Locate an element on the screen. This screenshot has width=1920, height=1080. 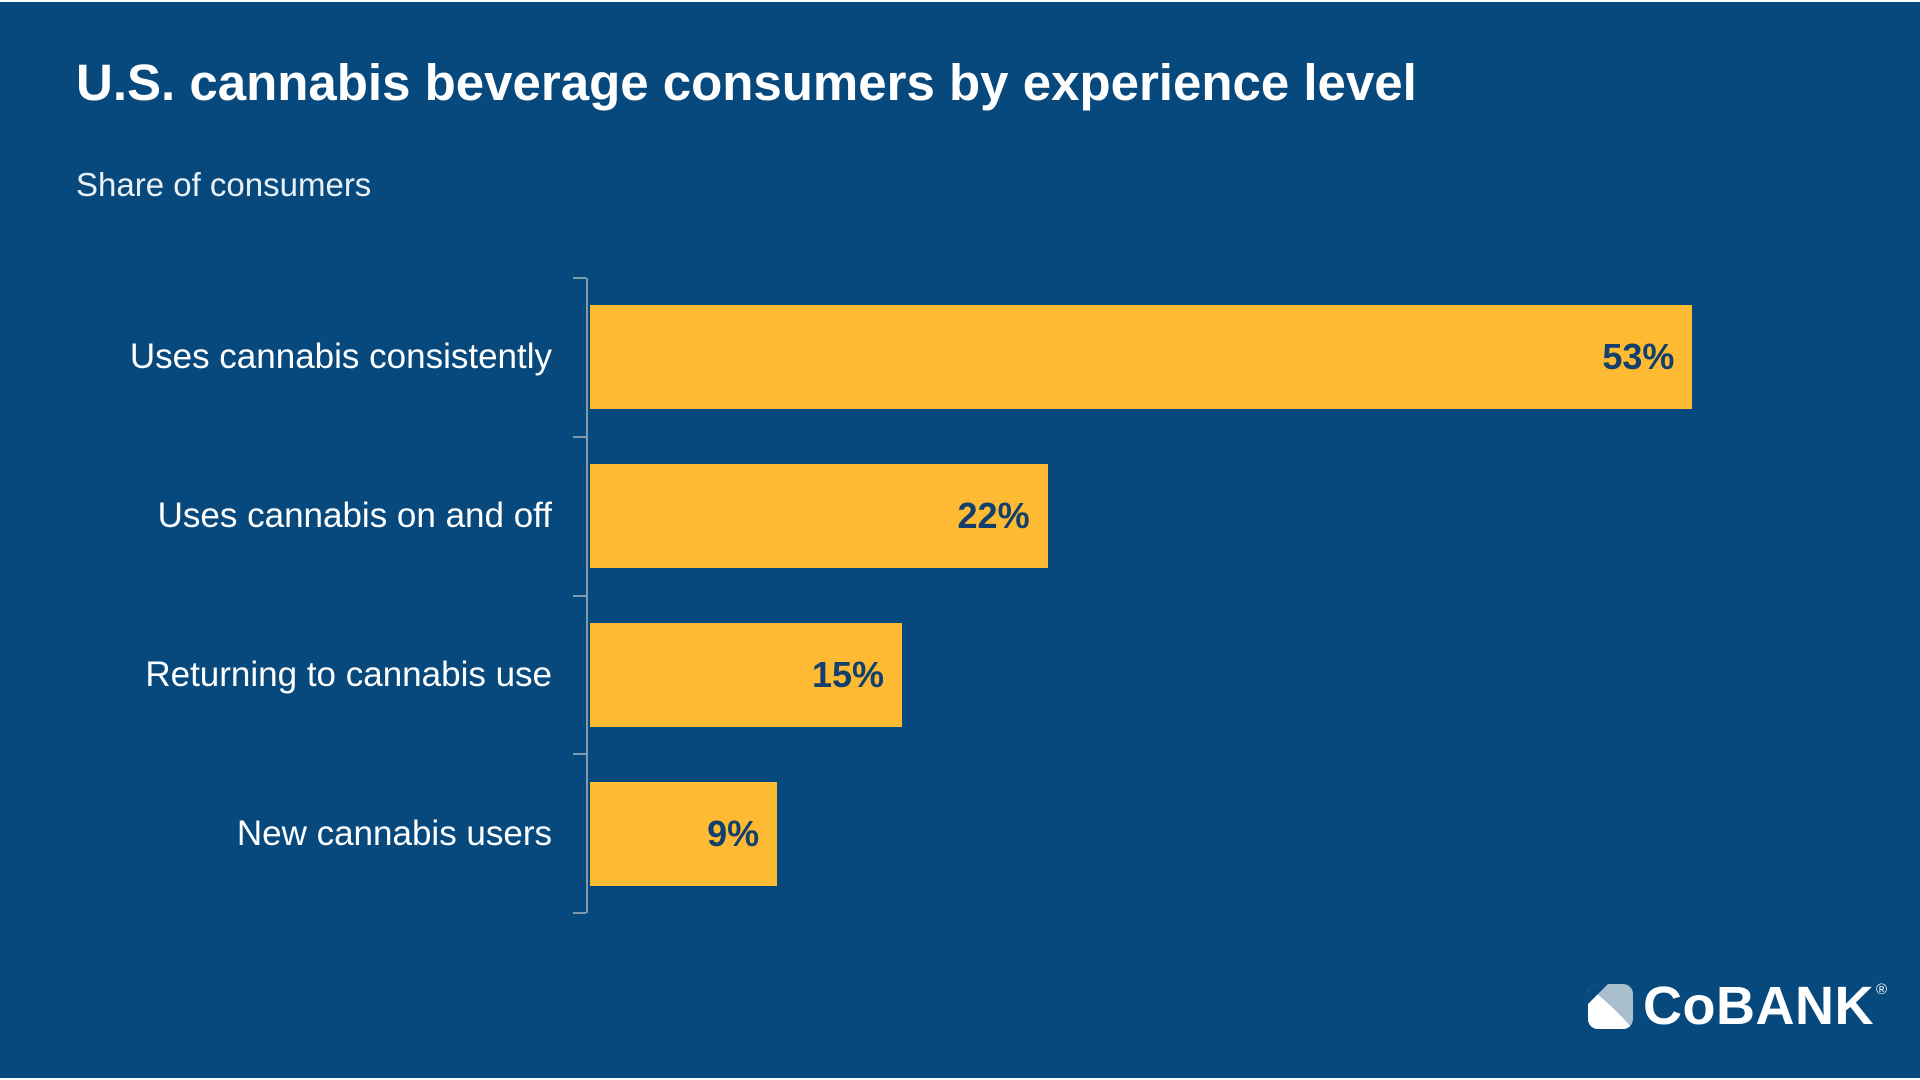
logo-icon-swoosh is located at coordinates (1610, 1008).